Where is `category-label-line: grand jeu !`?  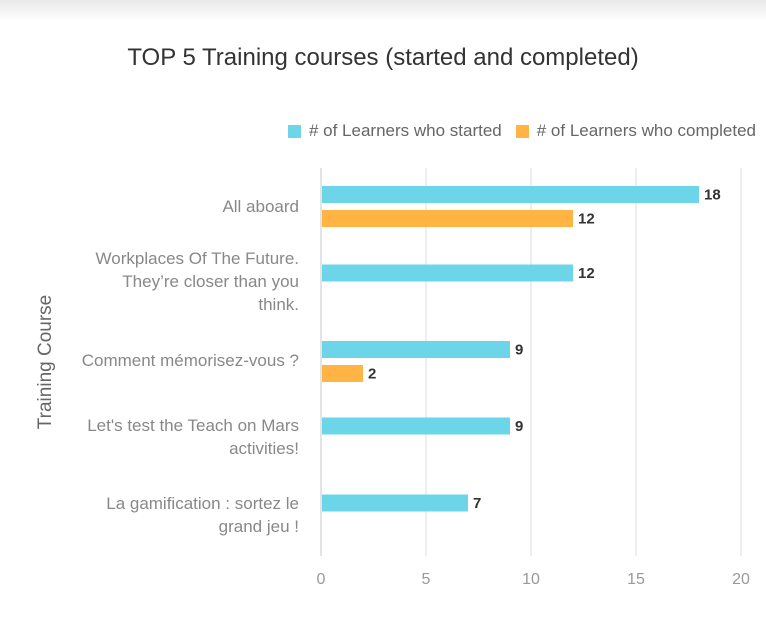 category-label-line: grand jeu ! is located at coordinates (258, 526).